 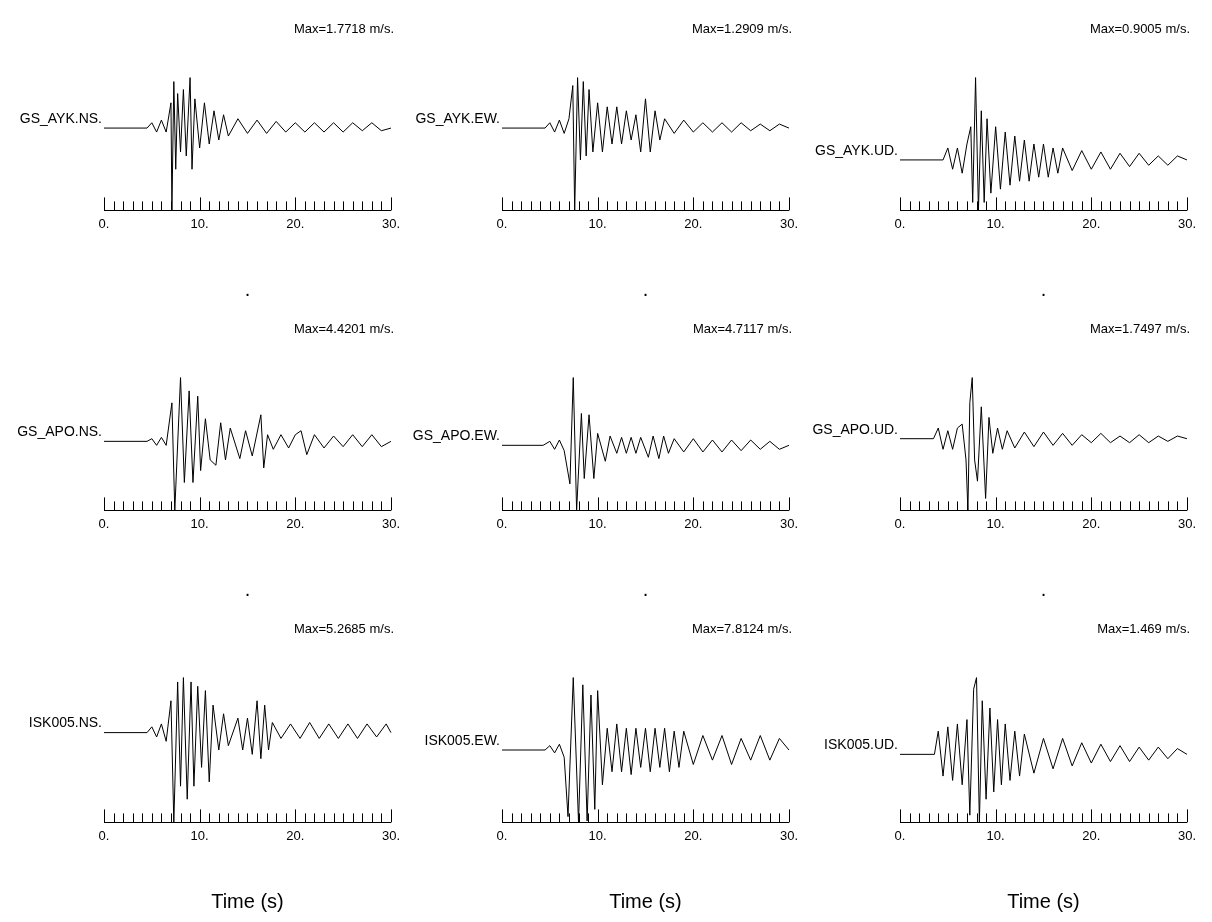 I want to click on chart-title: Max=1.7718 m/s., so click(x=343, y=29).